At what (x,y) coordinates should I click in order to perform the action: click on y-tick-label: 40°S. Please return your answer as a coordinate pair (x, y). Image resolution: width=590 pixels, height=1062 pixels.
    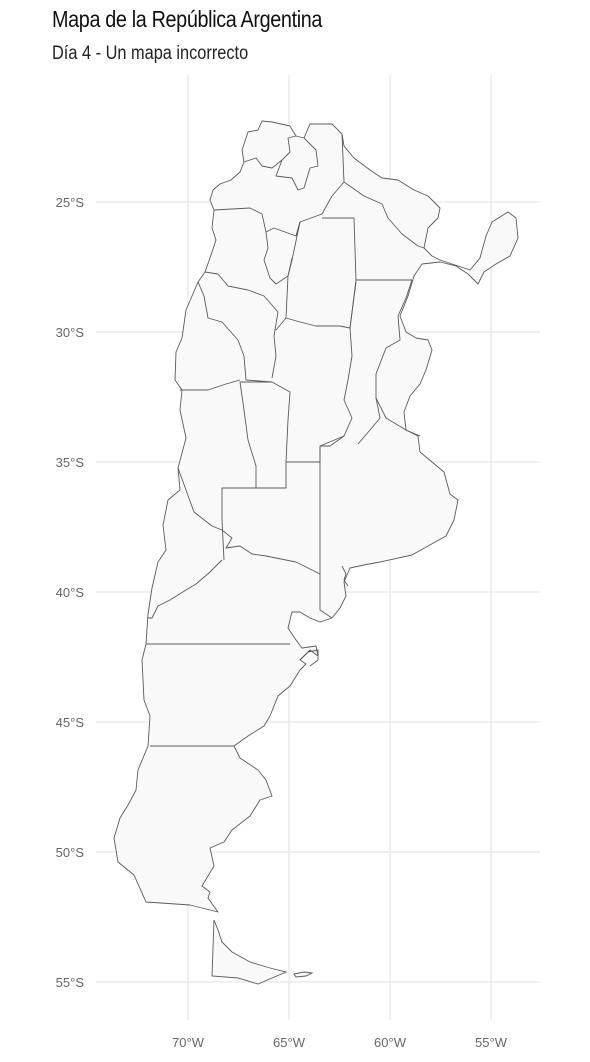
    Looking at the image, I should click on (70, 592).